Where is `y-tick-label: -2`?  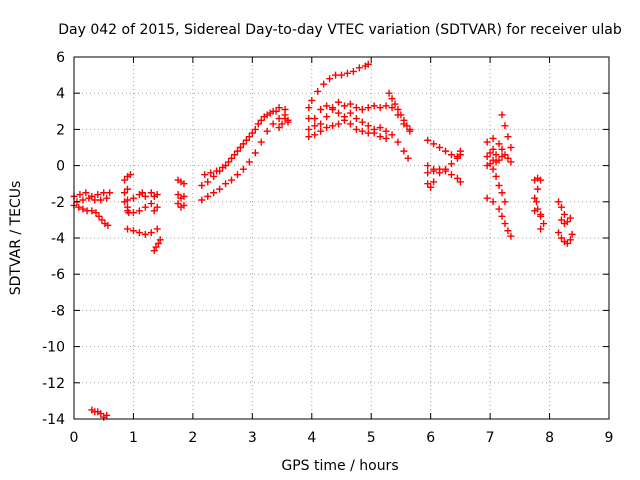
y-tick-label: -2 is located at coordinates (58, 203).